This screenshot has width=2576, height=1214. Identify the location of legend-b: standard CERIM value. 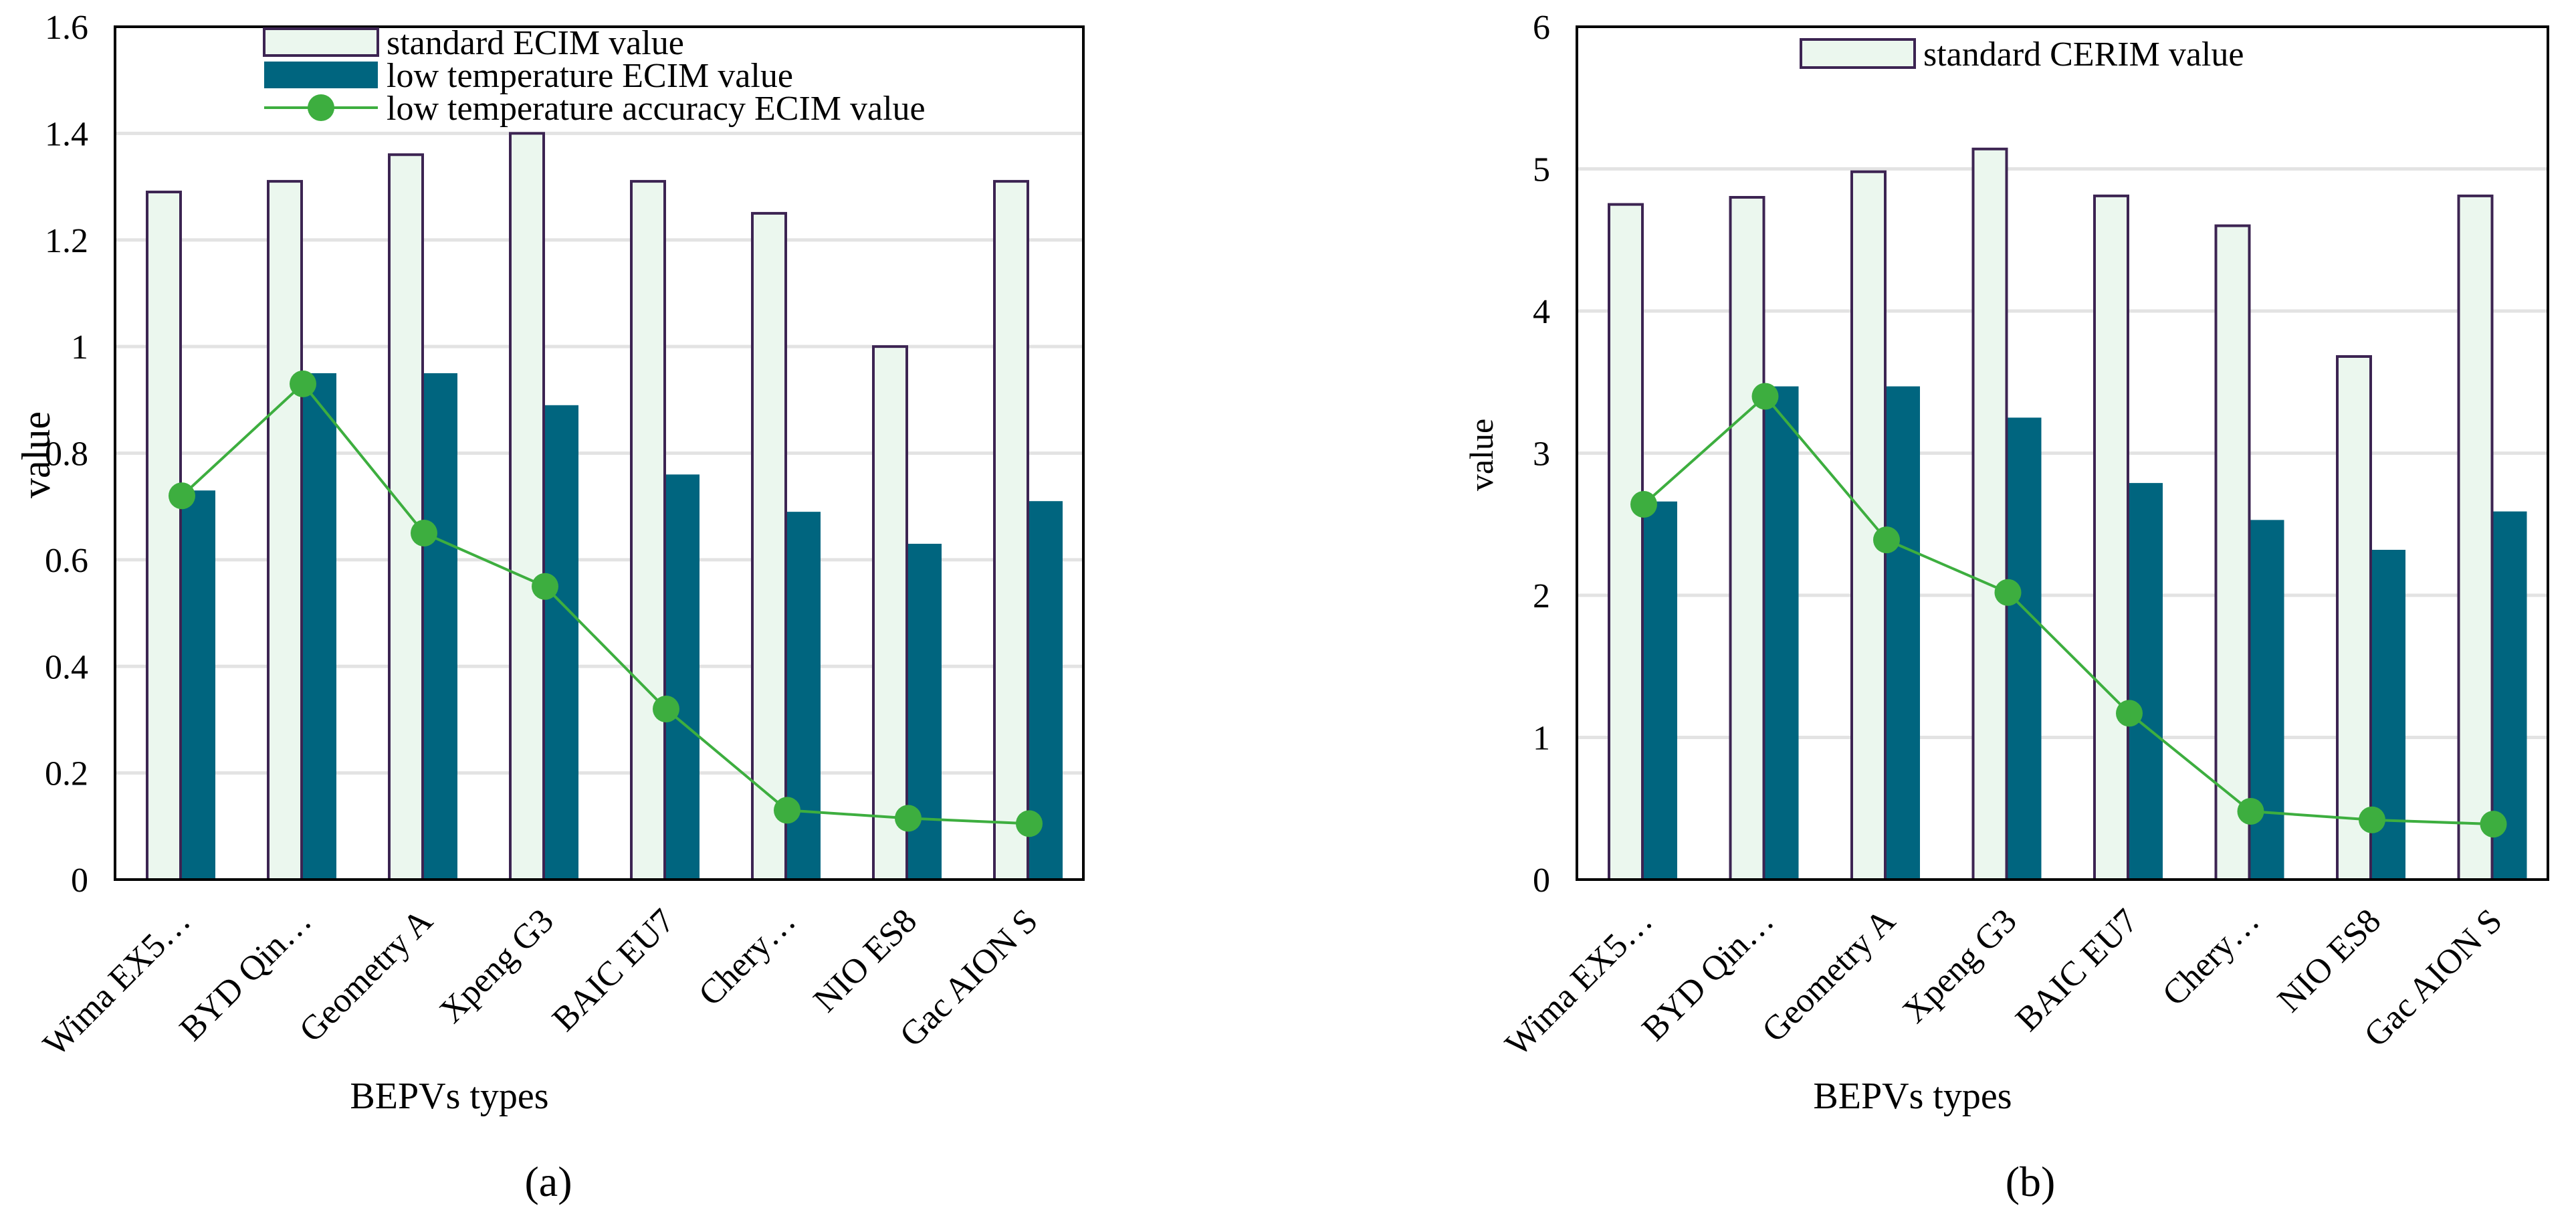
(2022, 54).